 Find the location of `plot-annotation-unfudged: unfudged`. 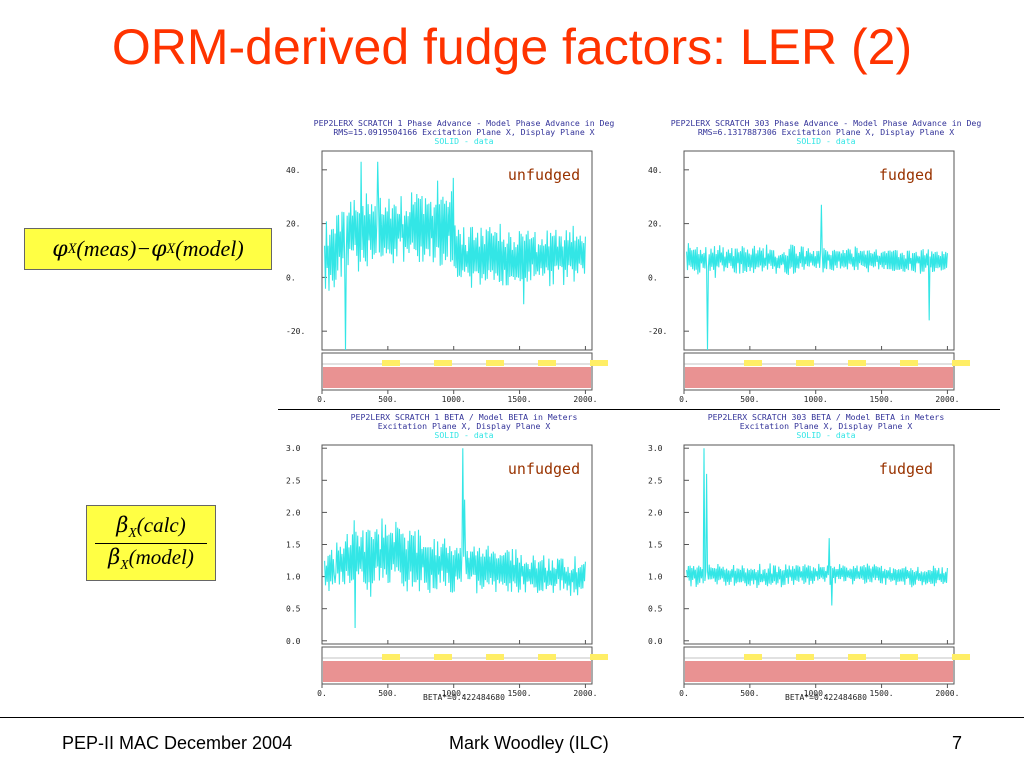

plot-annotation-unfudged: unfudged is located at coordinates (544, 175).